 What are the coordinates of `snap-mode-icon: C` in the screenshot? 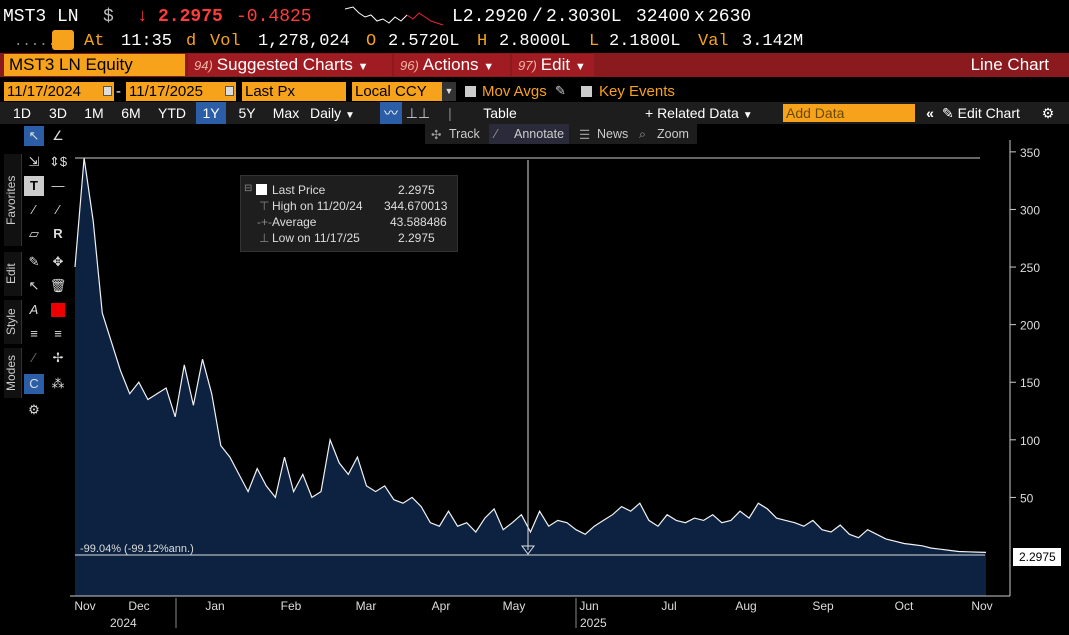 It's located at (34, 384).